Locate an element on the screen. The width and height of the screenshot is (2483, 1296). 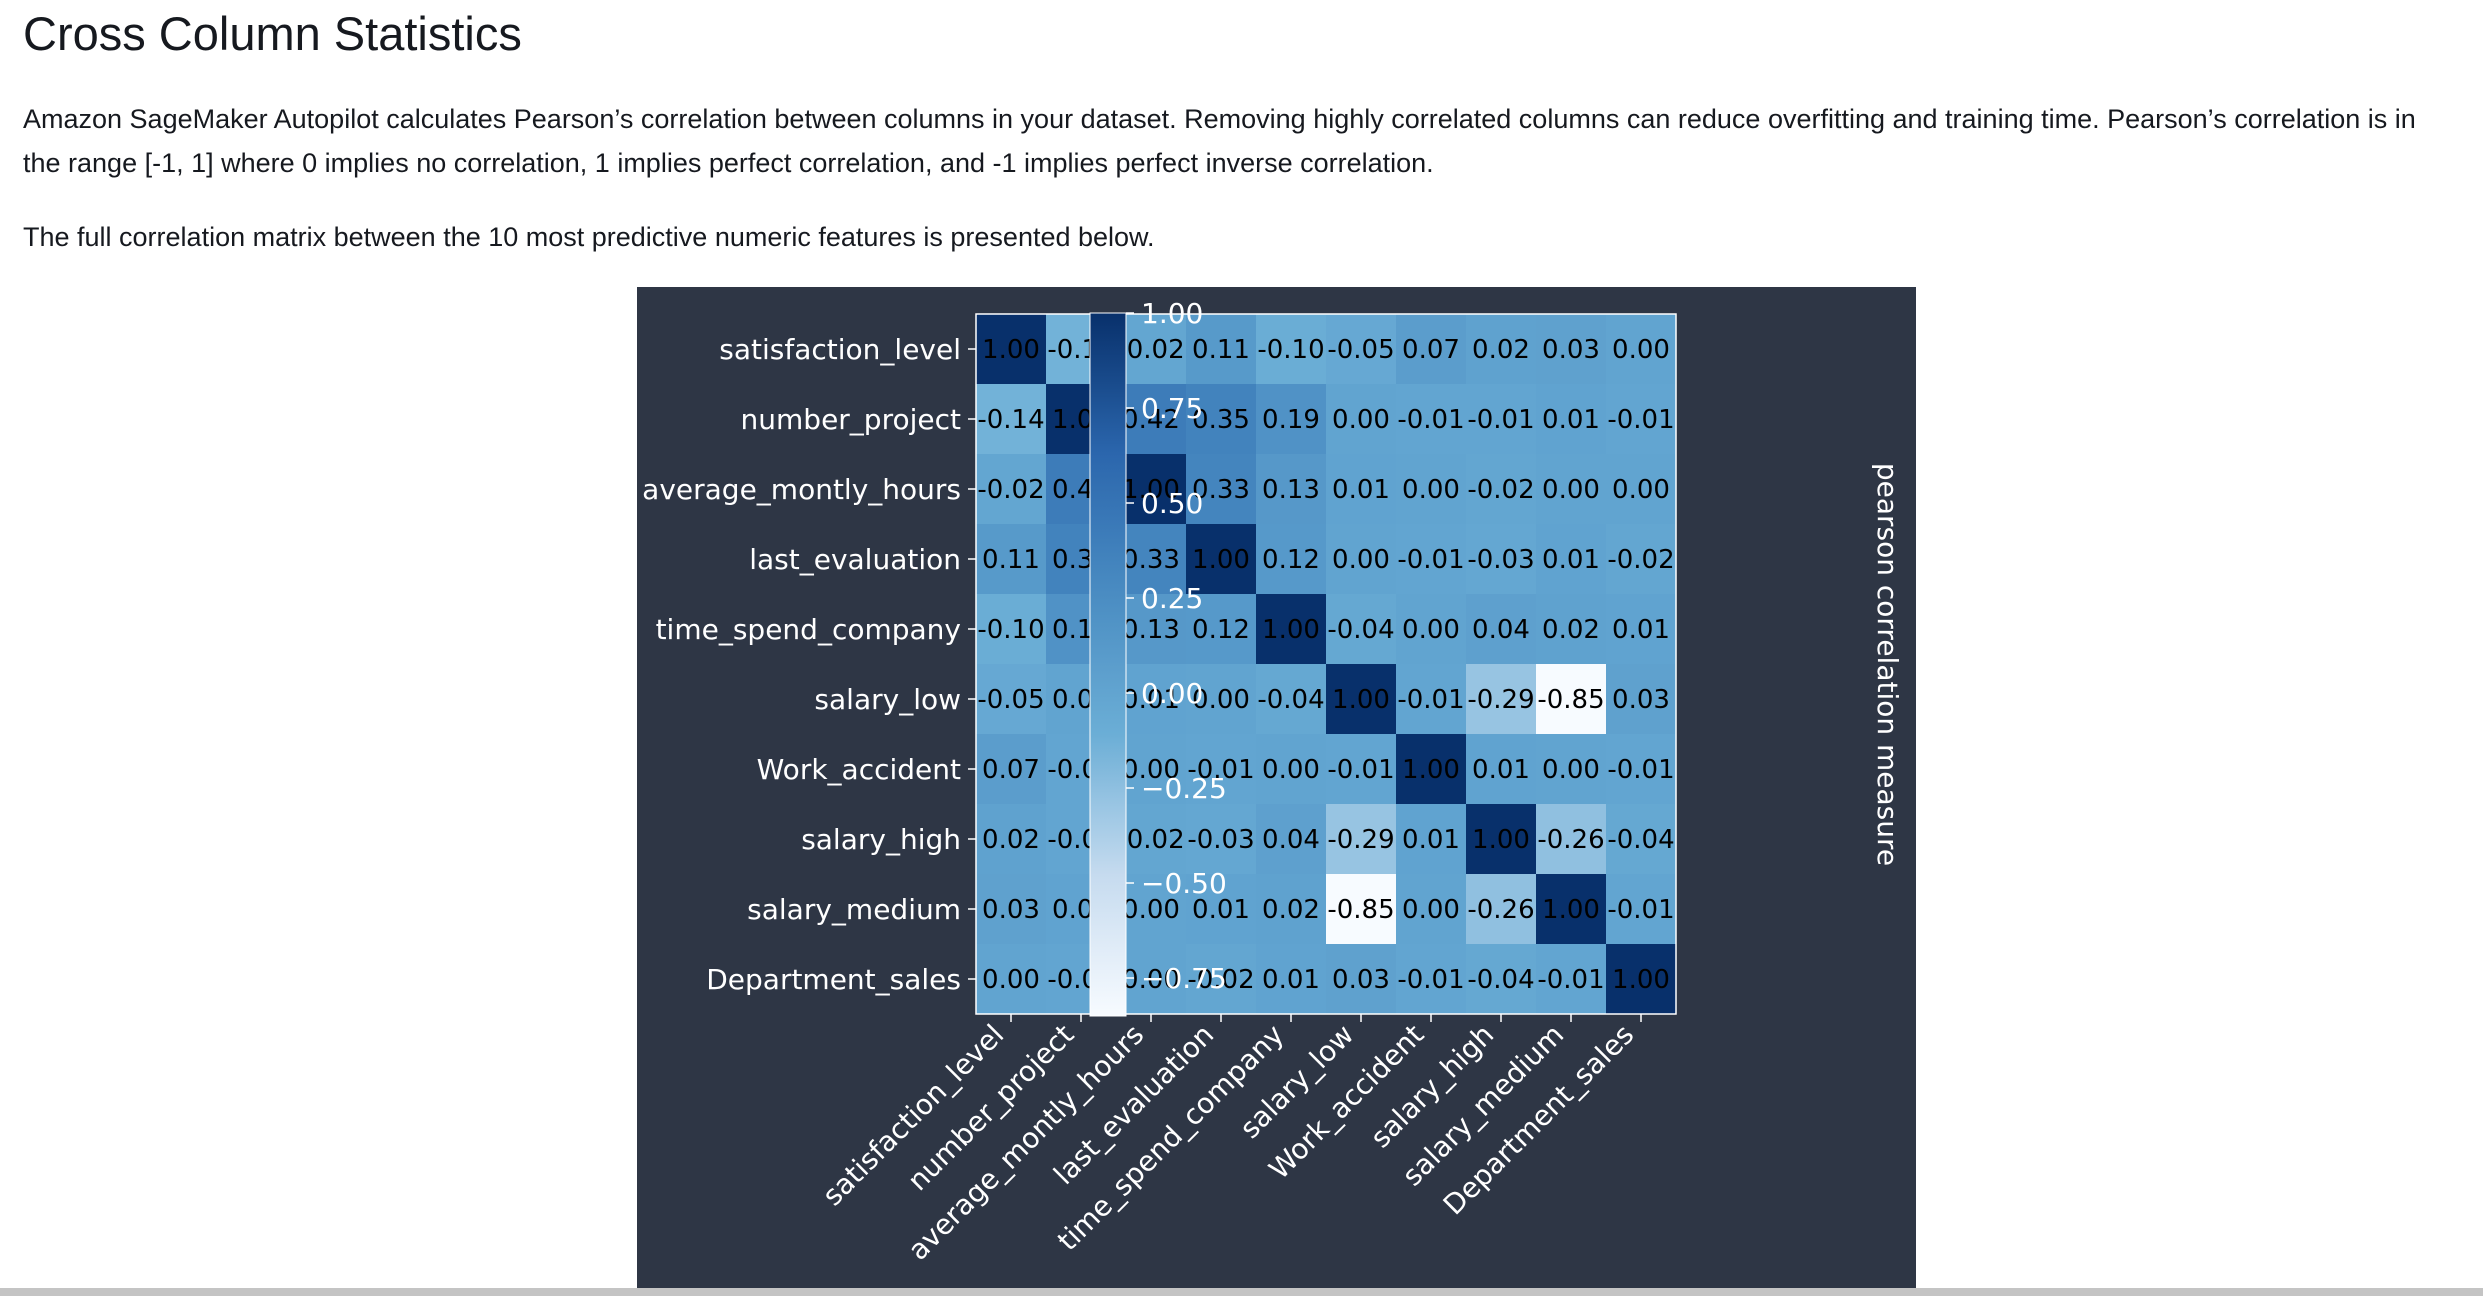
y-tick-label: last_evaluation is located at coordinates (855, 559).